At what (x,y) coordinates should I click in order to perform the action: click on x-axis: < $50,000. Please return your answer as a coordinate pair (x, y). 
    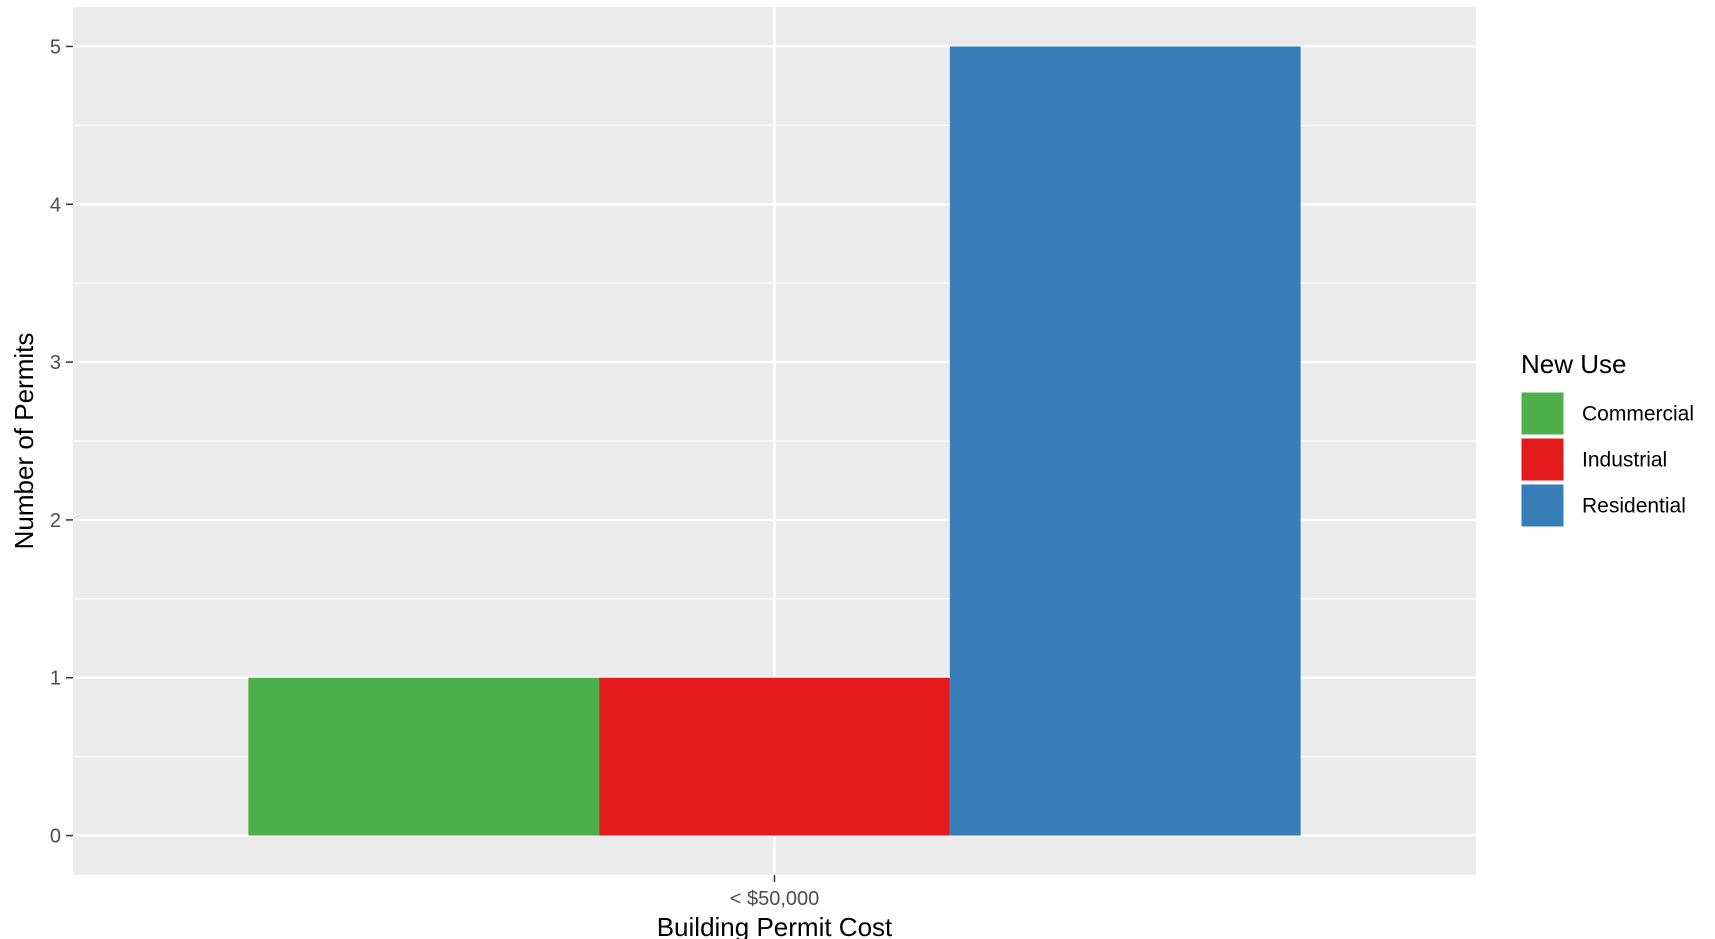
    Looking at the image, I should click on (775, 892).